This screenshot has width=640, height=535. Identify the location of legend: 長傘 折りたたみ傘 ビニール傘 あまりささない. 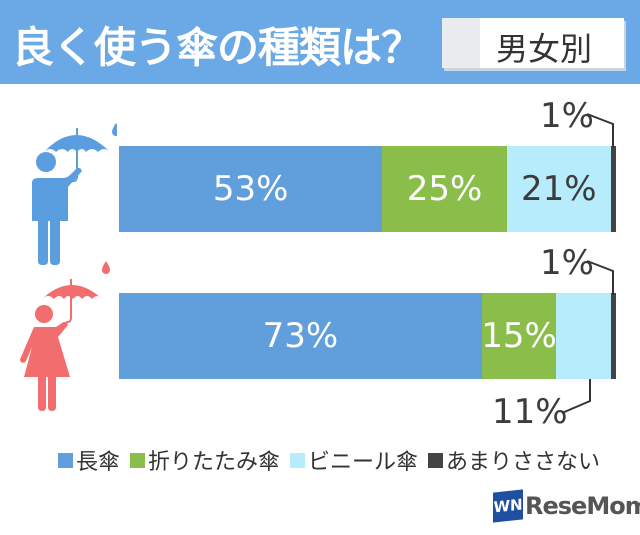
(334, 460).